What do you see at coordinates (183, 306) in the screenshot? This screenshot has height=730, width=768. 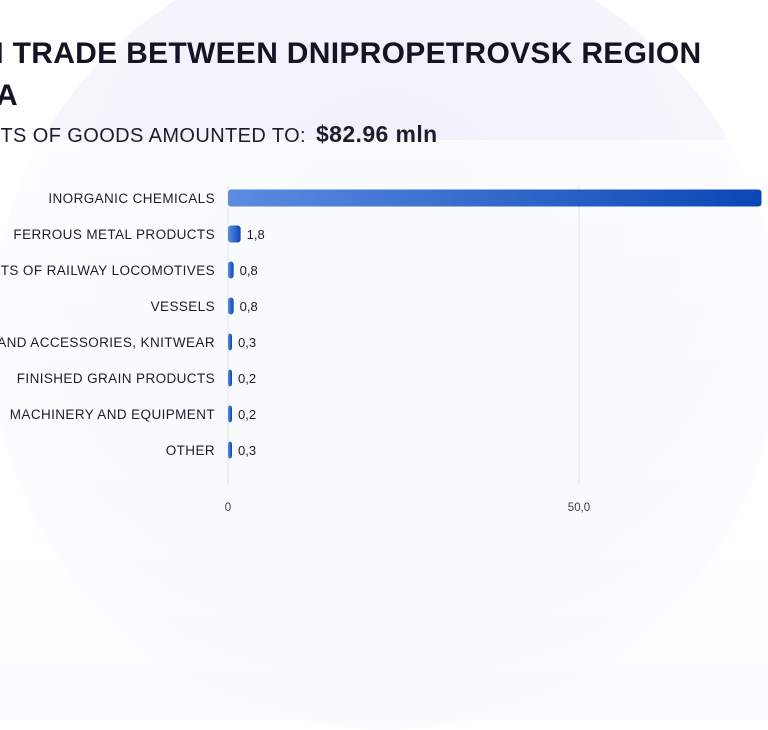 I see `category-label: VESSELS` at bounding box center [183, 306].